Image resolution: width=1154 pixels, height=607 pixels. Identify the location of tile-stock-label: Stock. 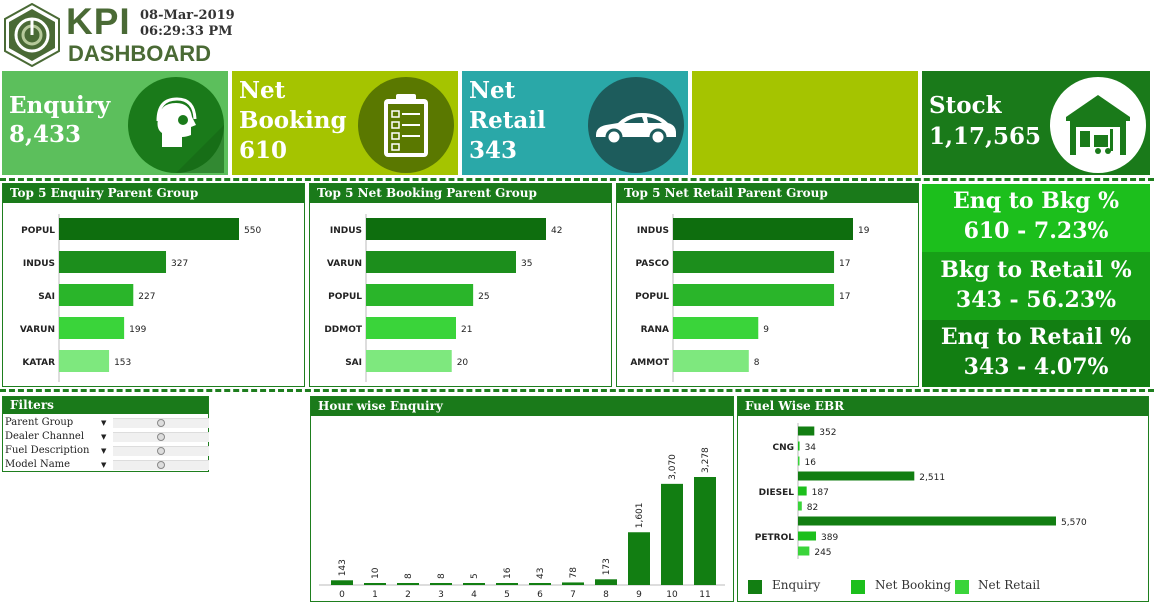
(965, 105).